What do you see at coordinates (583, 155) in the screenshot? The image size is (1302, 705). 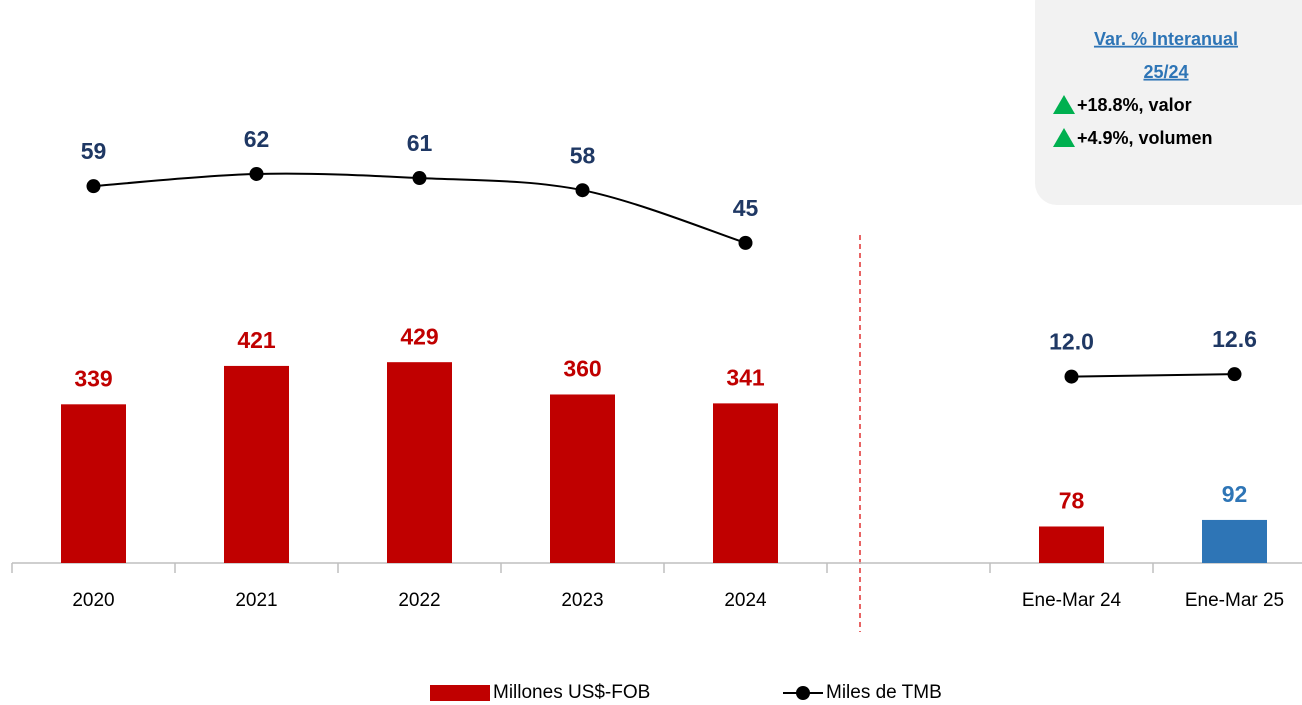 I see `line-label: 58` at bounding box center [583, 155].